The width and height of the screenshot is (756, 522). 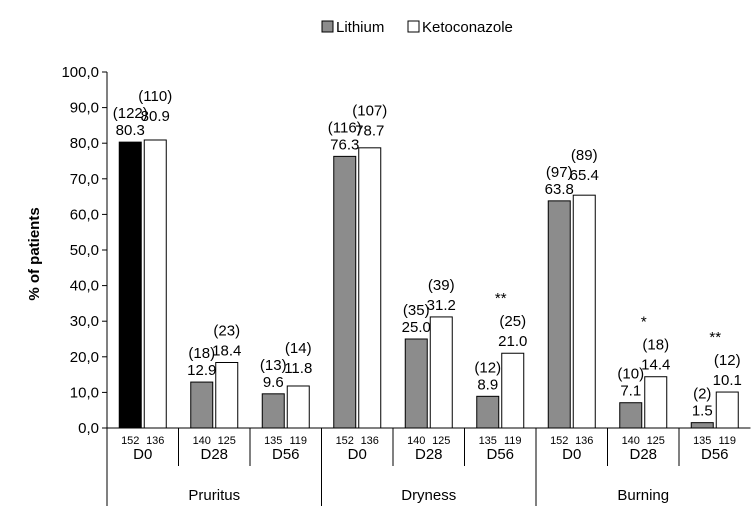 I want to click on count-label-lithium: (35), so click(x=416, y=310).